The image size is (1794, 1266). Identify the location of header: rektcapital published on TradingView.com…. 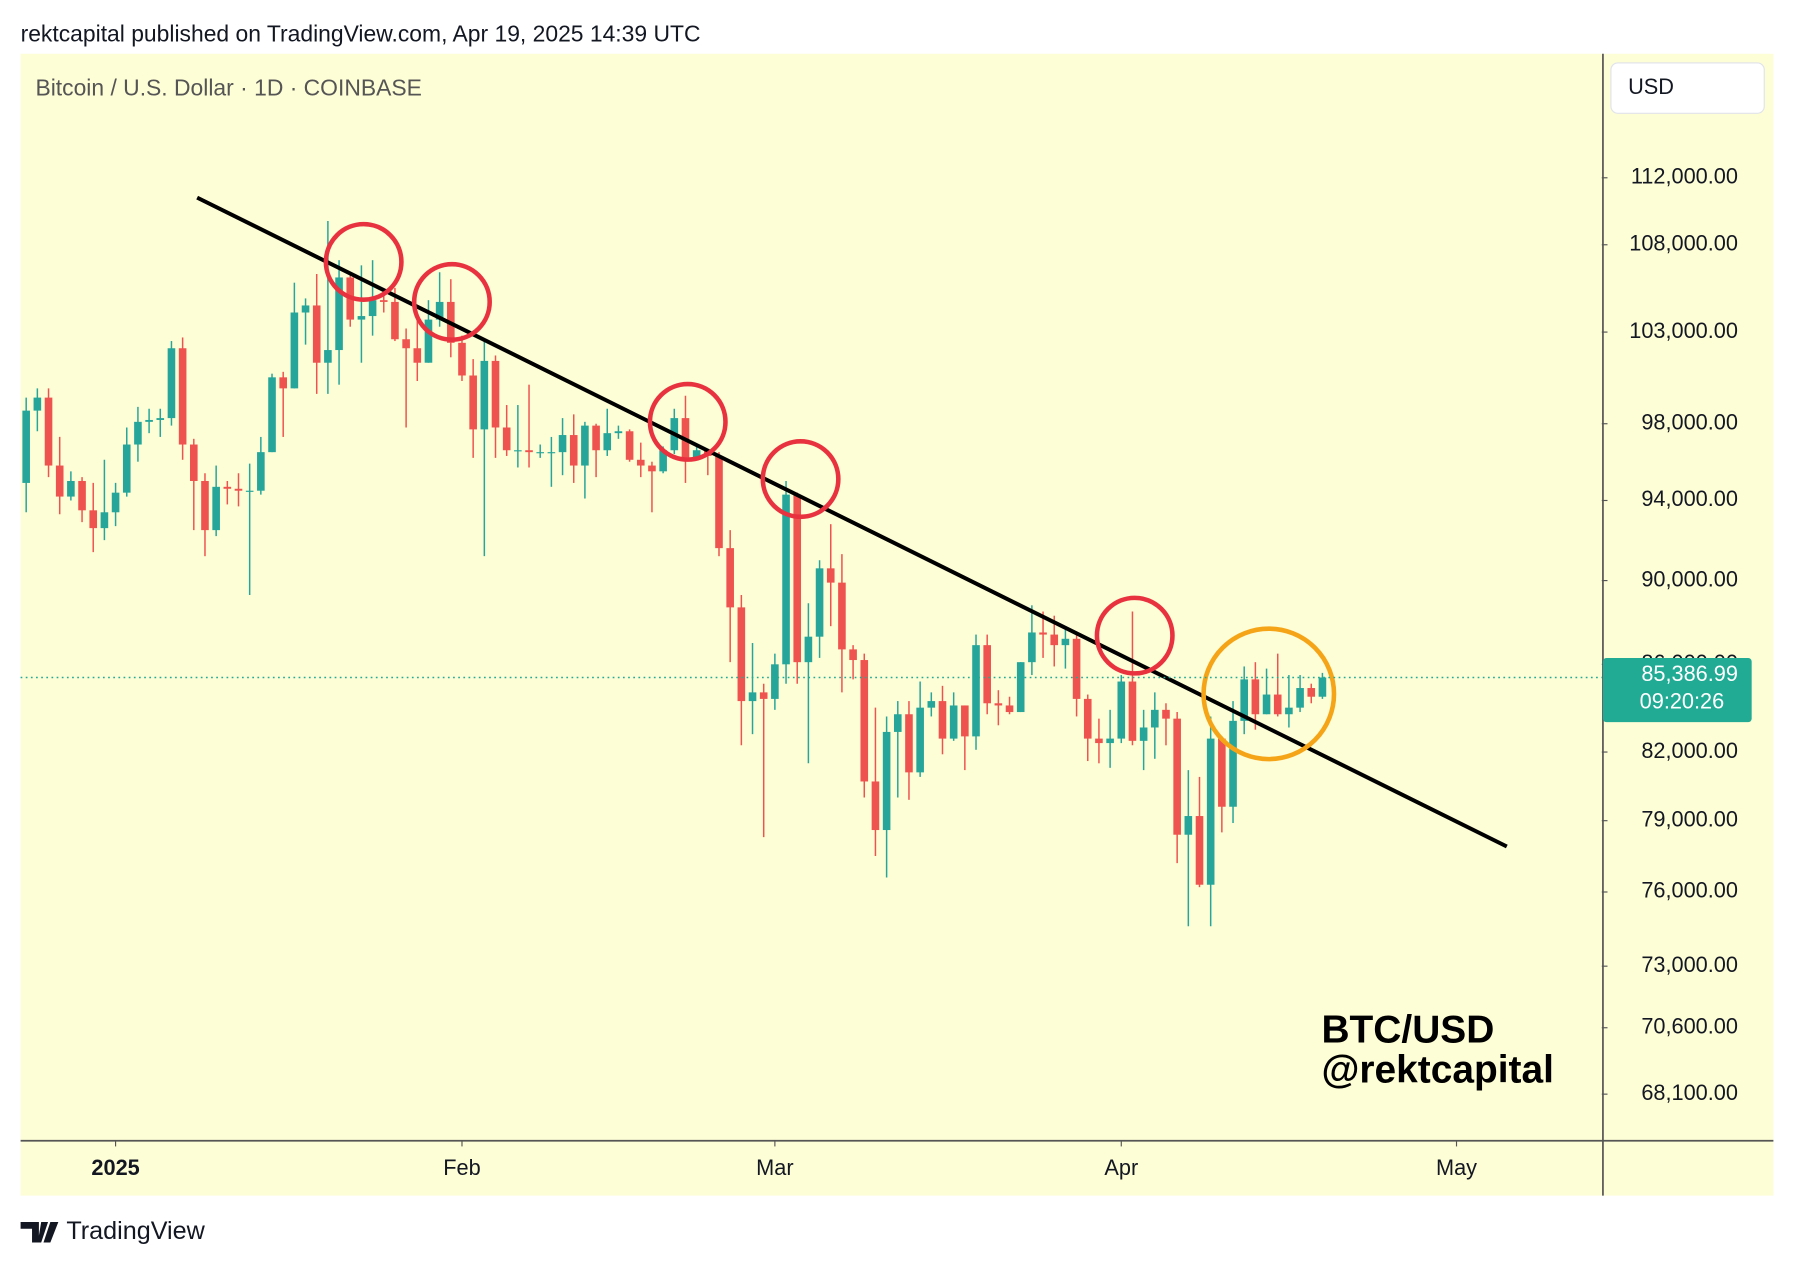
(361, 34).